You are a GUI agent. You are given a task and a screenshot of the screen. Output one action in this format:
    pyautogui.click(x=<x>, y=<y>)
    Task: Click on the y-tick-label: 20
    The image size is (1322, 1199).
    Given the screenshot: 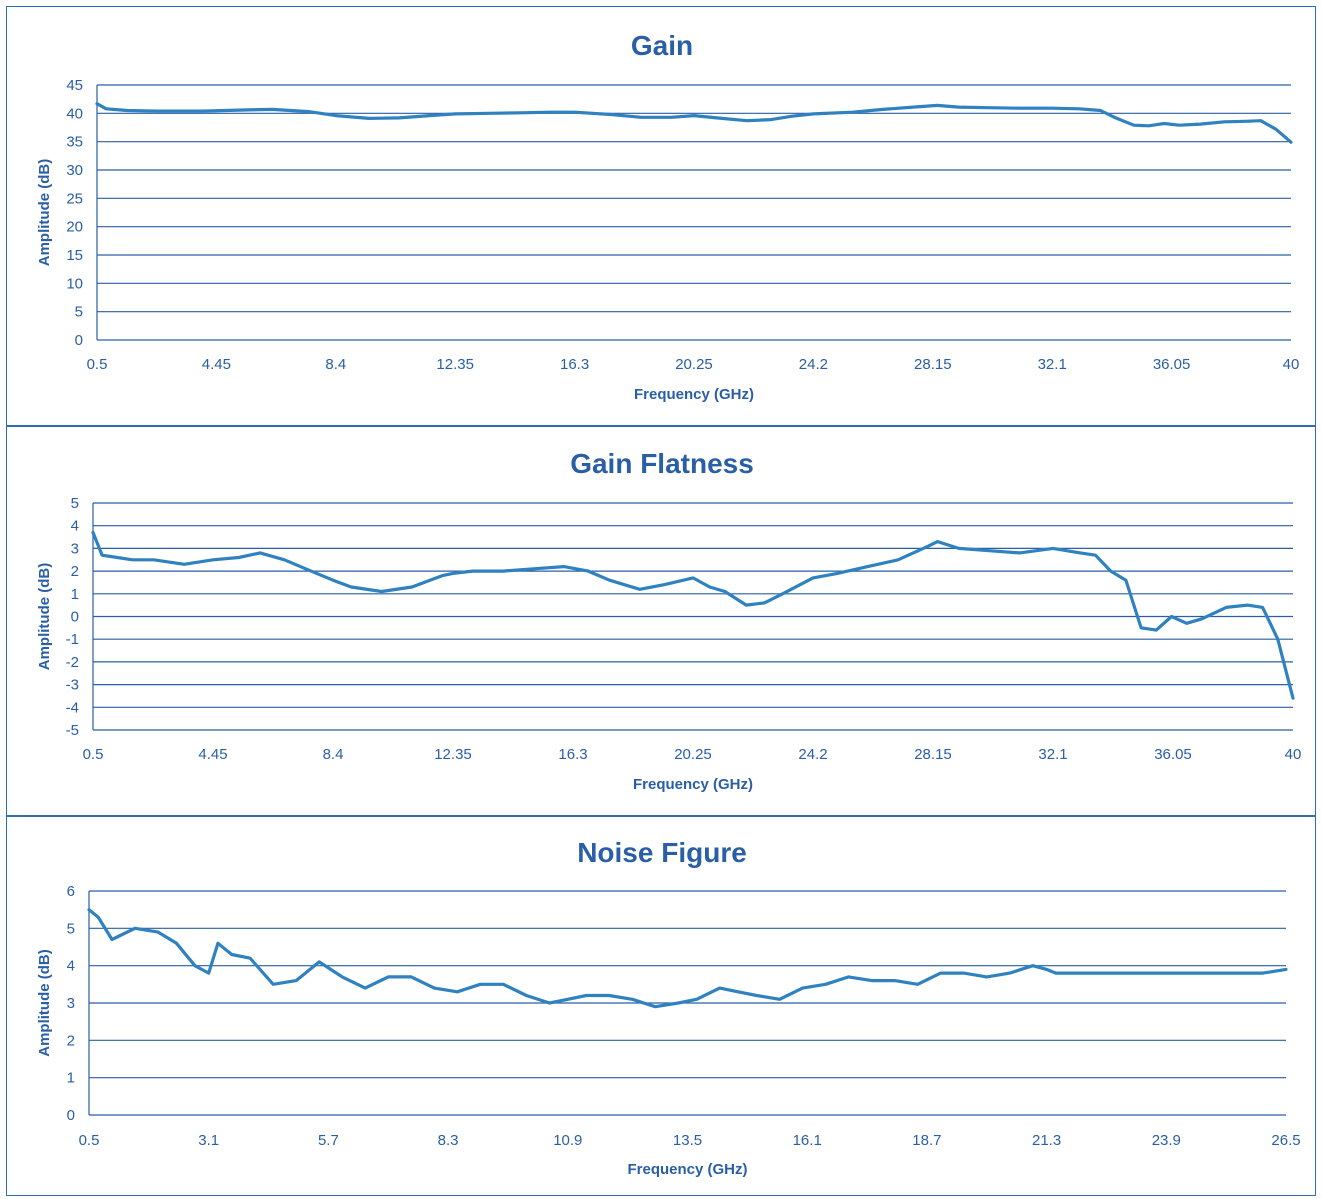 What is the action you would take?
    pyautogui.click(x=74, y=227)
    